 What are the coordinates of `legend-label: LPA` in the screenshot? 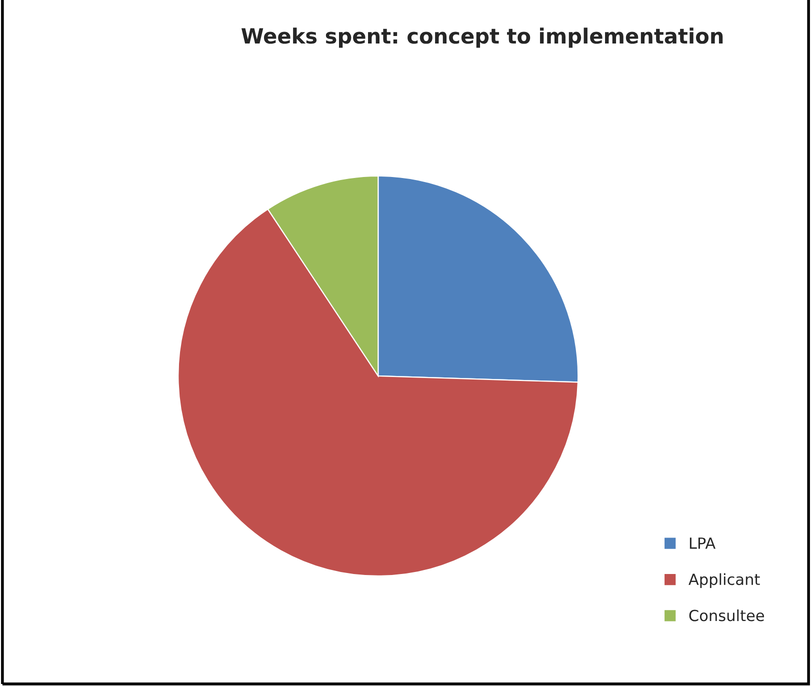 It's located at (703, 543).